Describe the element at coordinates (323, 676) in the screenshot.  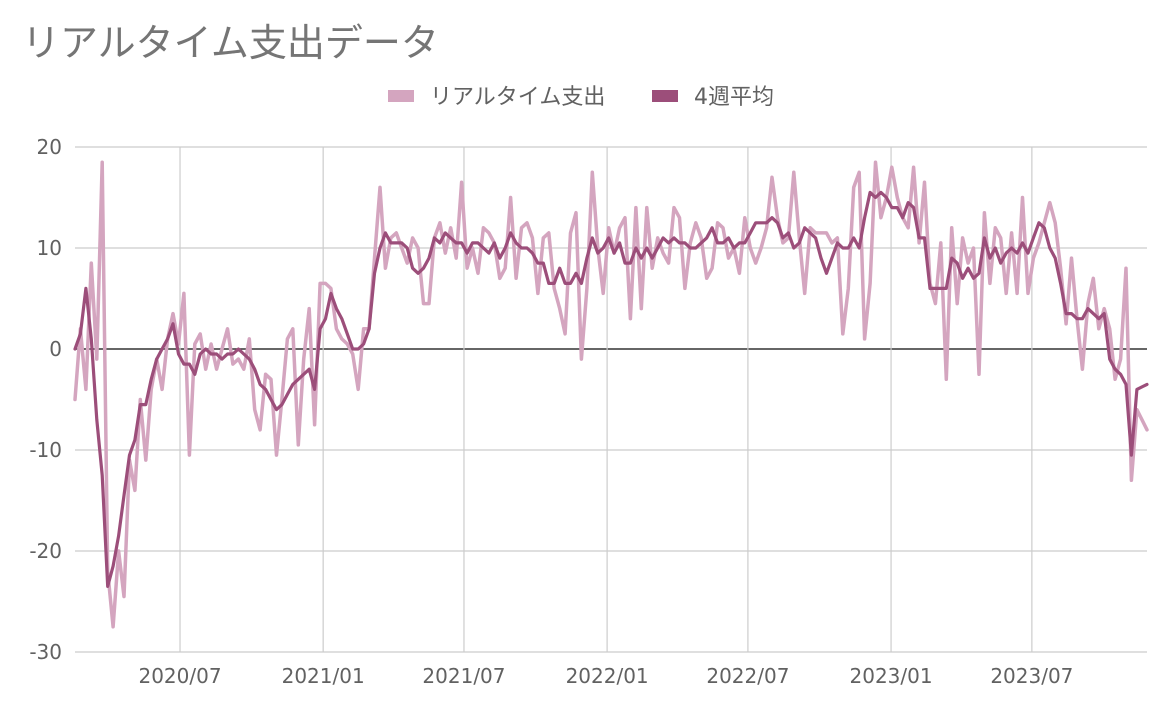
I see `x-tick-label: 2021/01` at that location.